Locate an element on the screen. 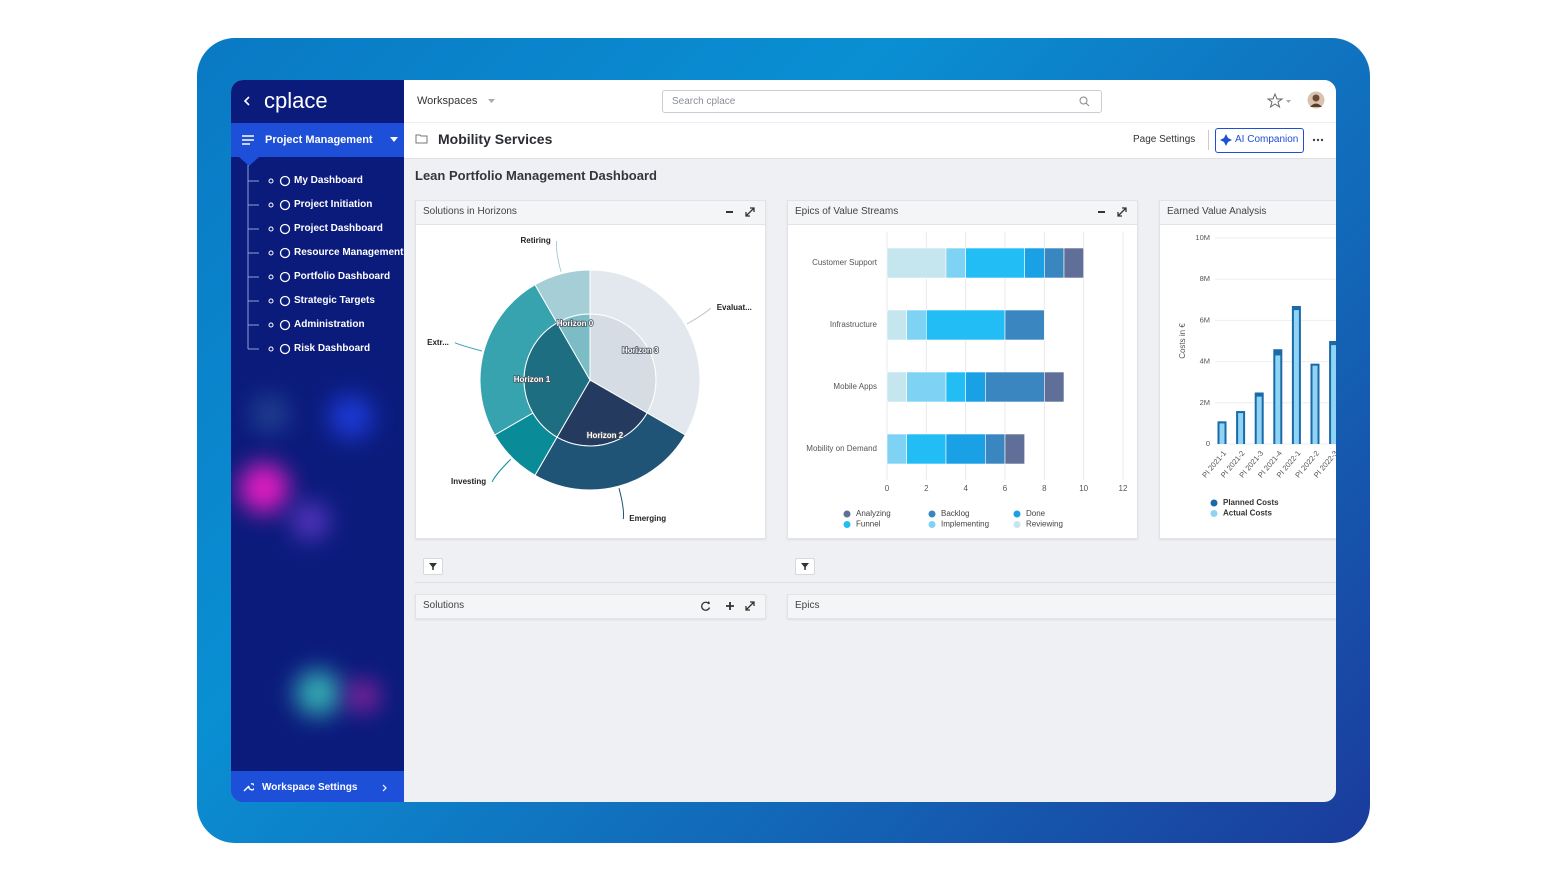 The image size is (1568, 882). workspace-name: Project Management is located at coordinates (319, 140).